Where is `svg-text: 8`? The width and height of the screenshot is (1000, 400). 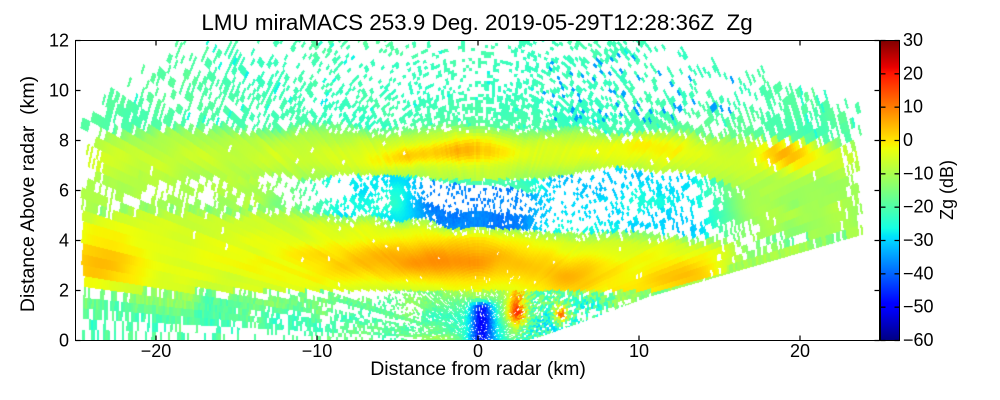 svg-text: 8 is located at coordinates (64, 141).